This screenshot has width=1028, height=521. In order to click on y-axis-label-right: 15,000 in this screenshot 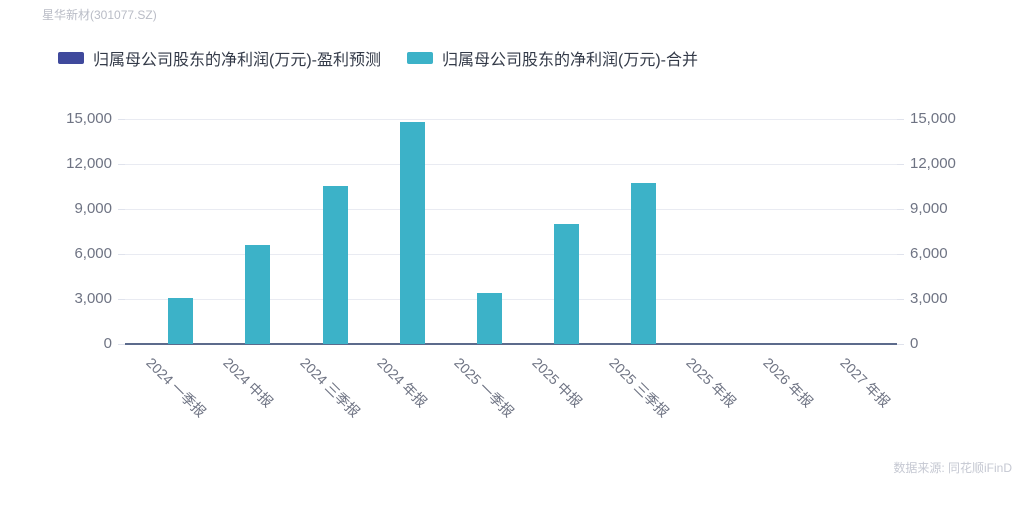, I will do `click(933, 118)`.